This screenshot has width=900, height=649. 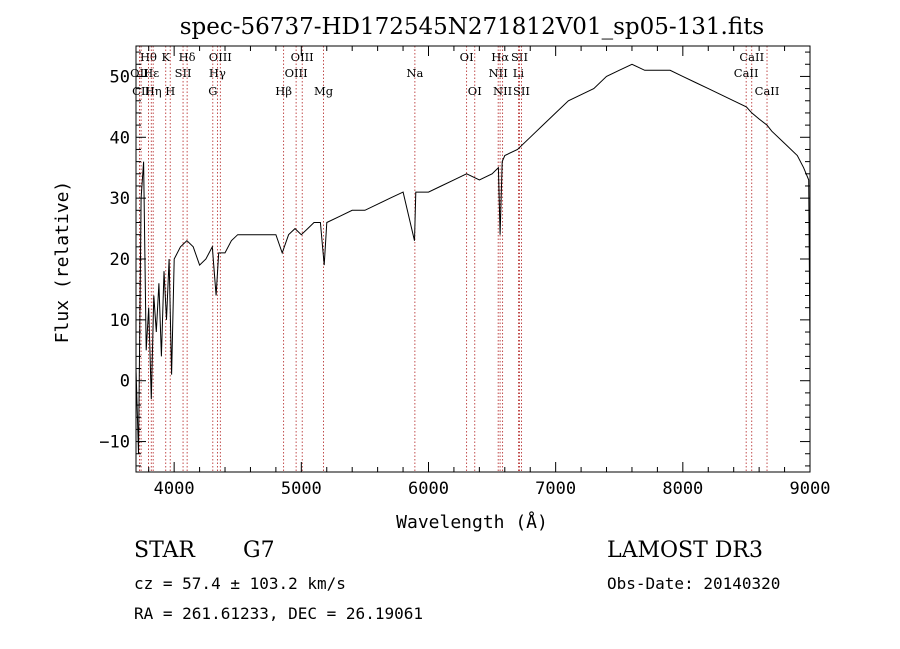 What do you see at coordinates (120, 321) in the screenshot?
I see `y-tick-label: 10` at bounding box center [120, 321].